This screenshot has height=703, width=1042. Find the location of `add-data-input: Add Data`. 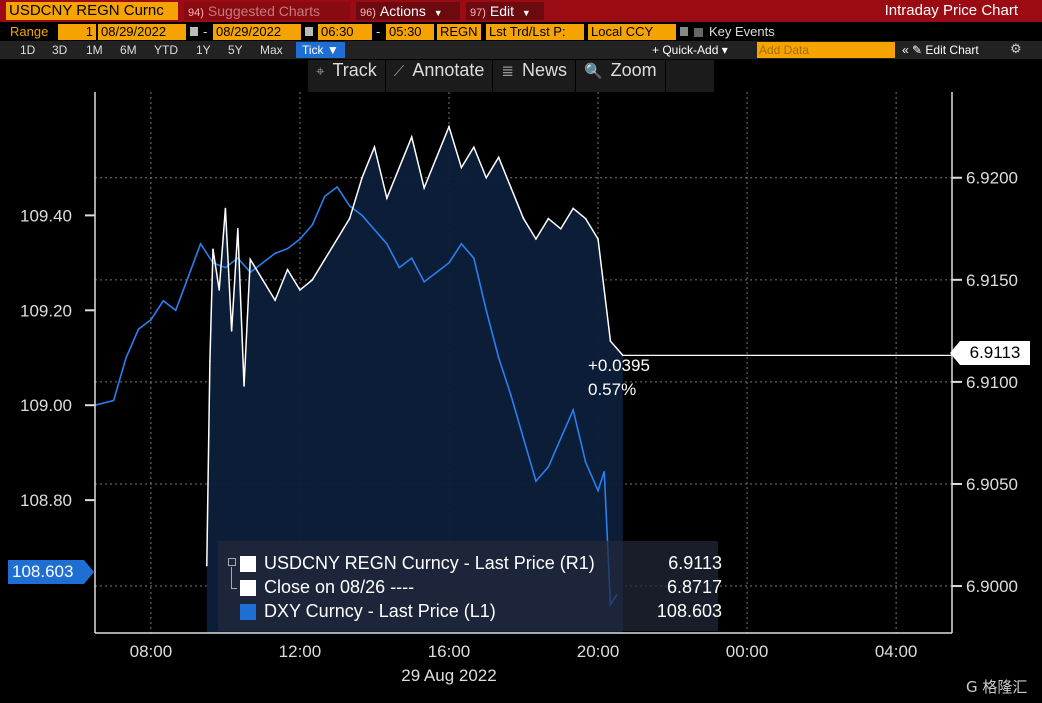

add-data-input: Add Data is located at coordinates (826, 50).